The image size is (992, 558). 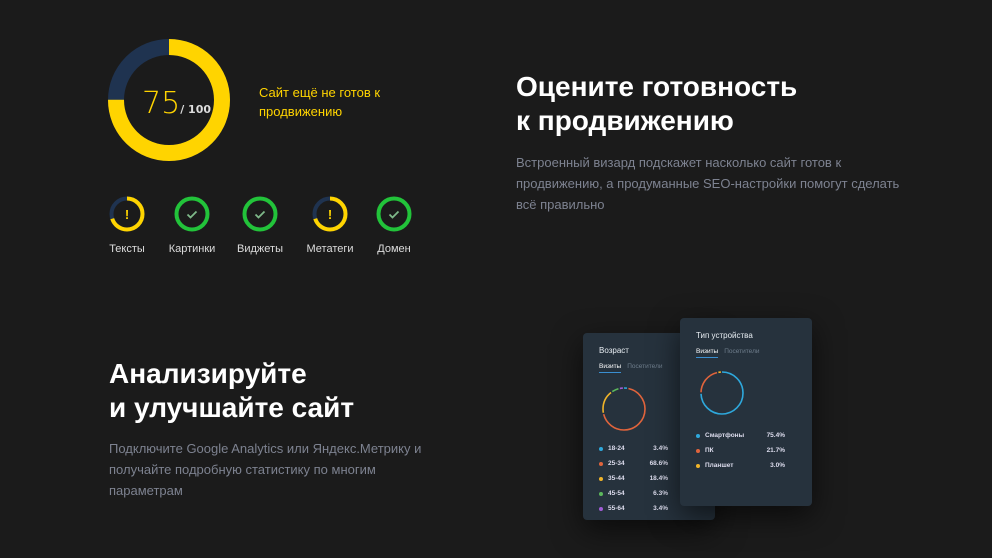 I want to click on score-donut, so click(x=169, y=100).